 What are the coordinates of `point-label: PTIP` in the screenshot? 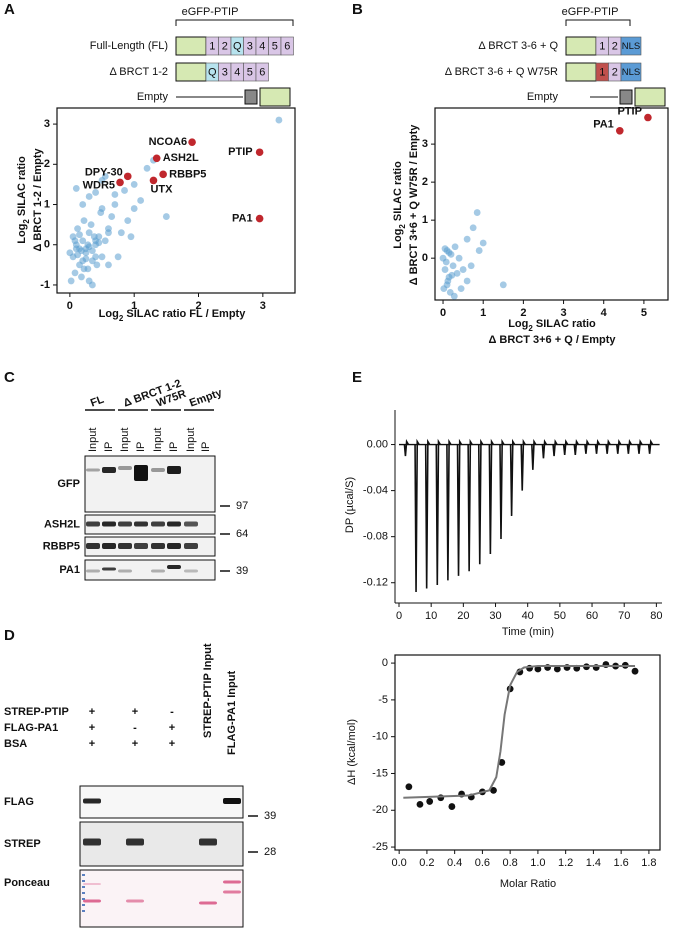 It's located at (240, 152).